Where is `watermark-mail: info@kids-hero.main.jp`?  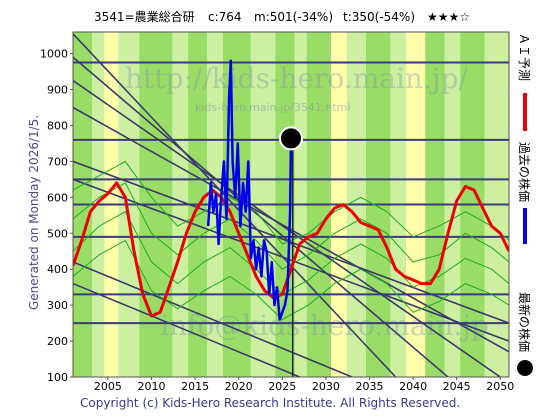 watermark-mail: info@kids-hero.main.jp is located at coordinates (324, 325).